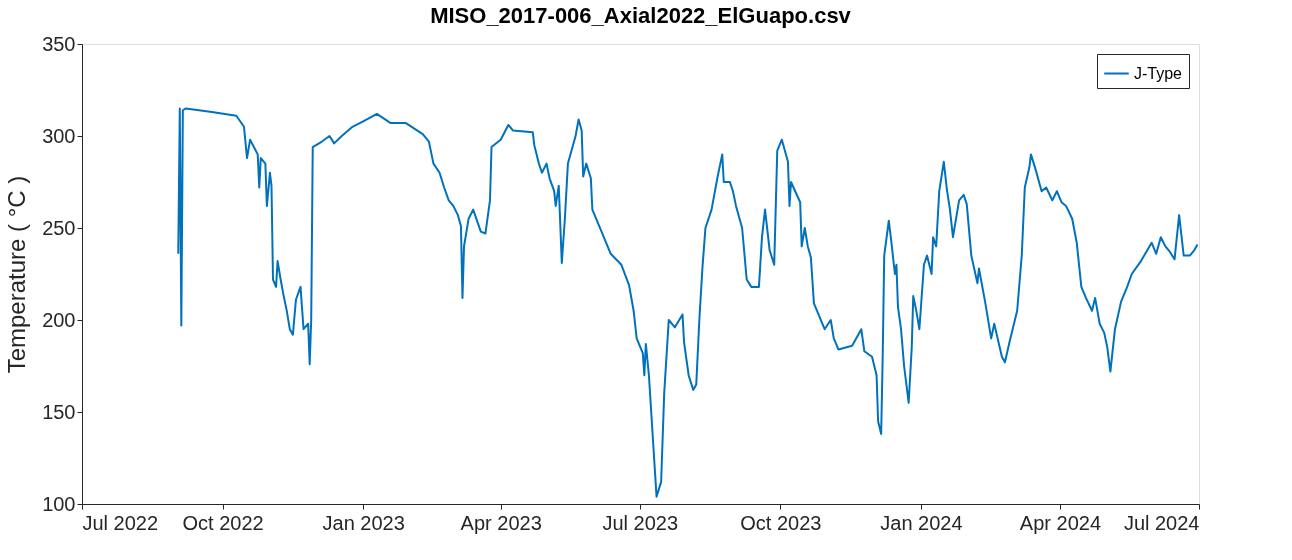 The height and width of the screenshot is (560, 1292). I want to click on y-axis-title: Temperature ( °C ), so click(17, 274).